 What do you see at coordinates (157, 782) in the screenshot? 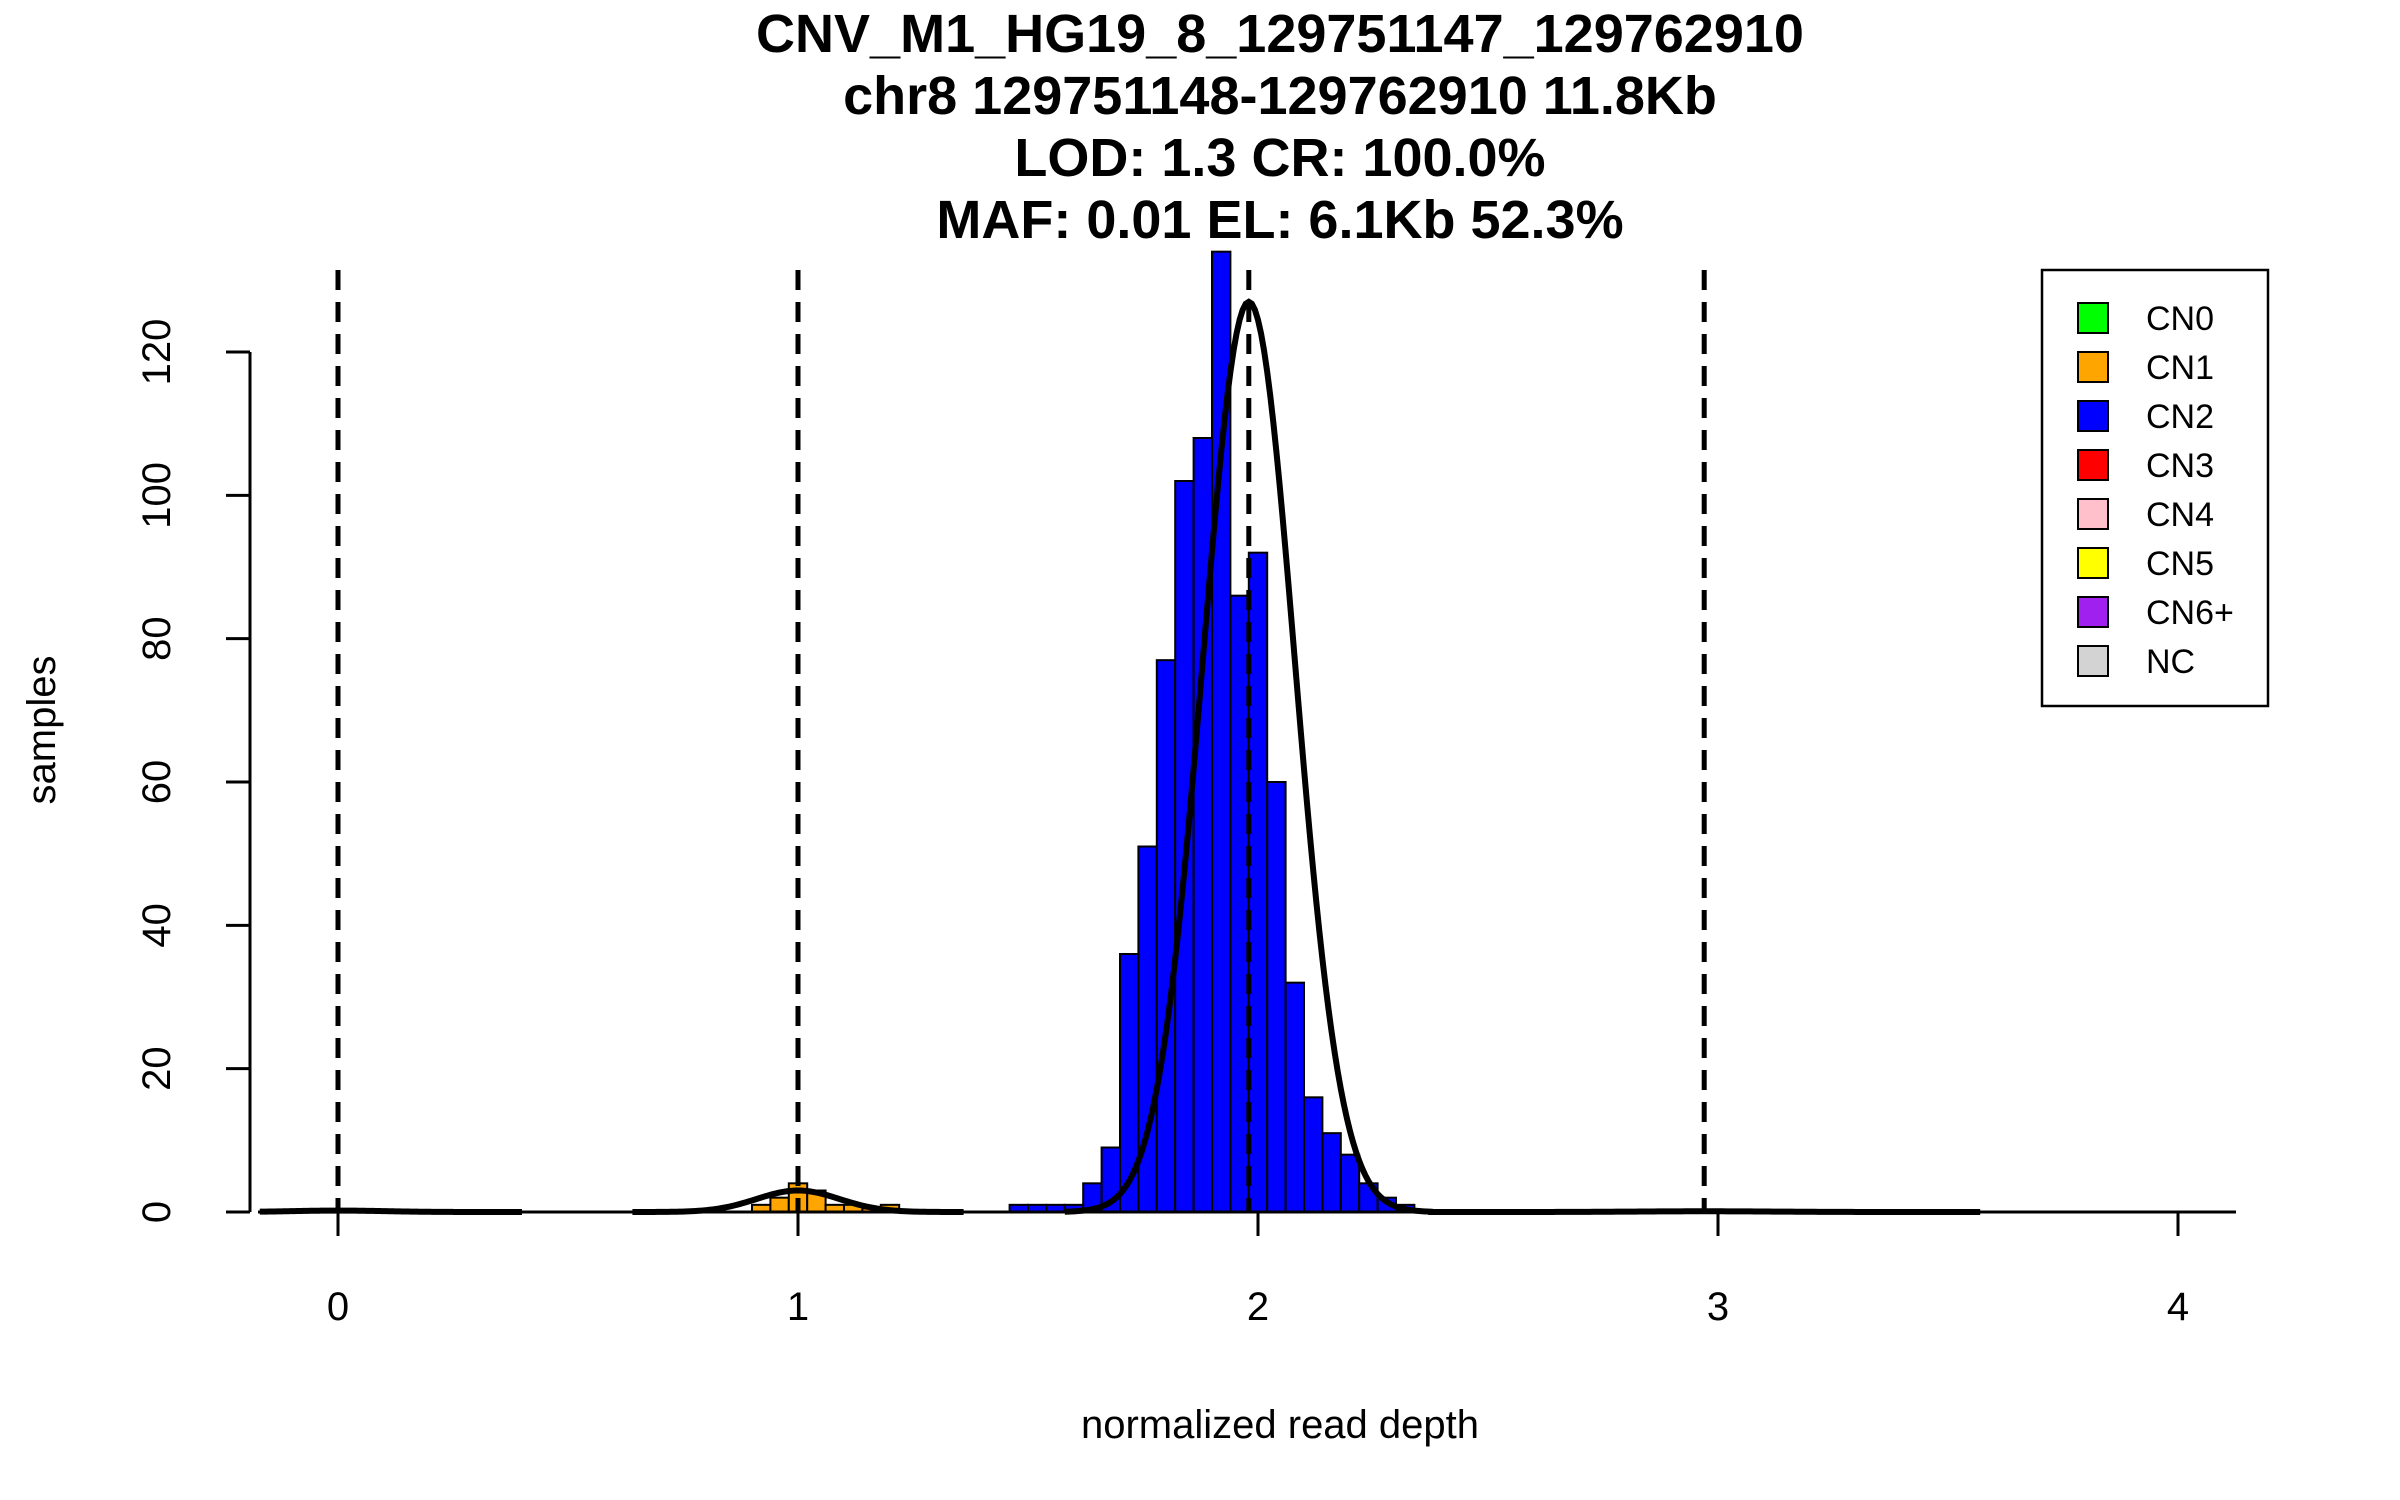
I see `y-tick-label-60: 60` at bounding box center [157, 782].